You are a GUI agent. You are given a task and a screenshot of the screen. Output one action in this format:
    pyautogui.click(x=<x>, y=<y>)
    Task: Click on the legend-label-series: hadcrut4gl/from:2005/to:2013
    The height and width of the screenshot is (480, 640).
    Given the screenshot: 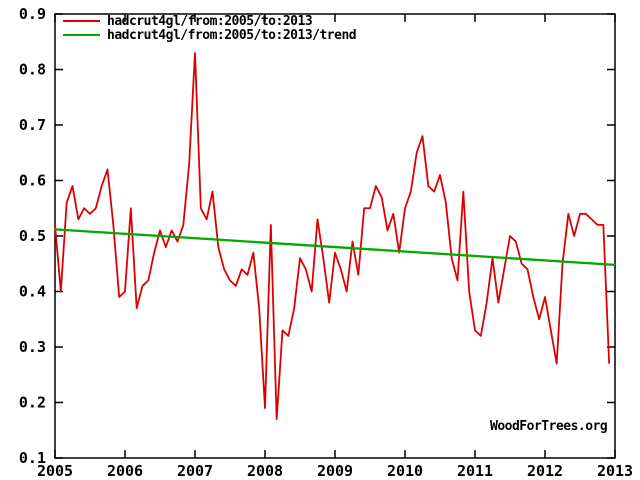 What is the action you would take?
    pyautogui.click(x=210, y=21)
    